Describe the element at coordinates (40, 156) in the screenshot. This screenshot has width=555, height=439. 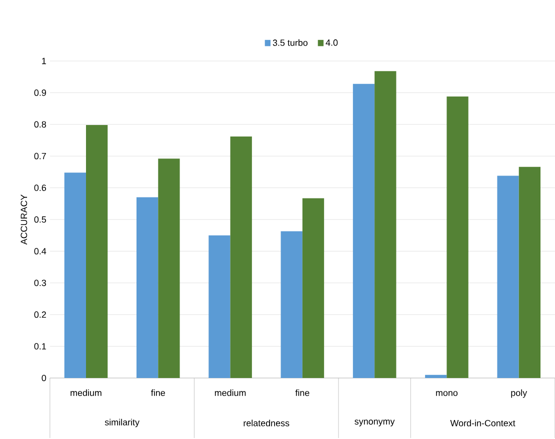
I see `y-tick-label: 0.7` at that location.